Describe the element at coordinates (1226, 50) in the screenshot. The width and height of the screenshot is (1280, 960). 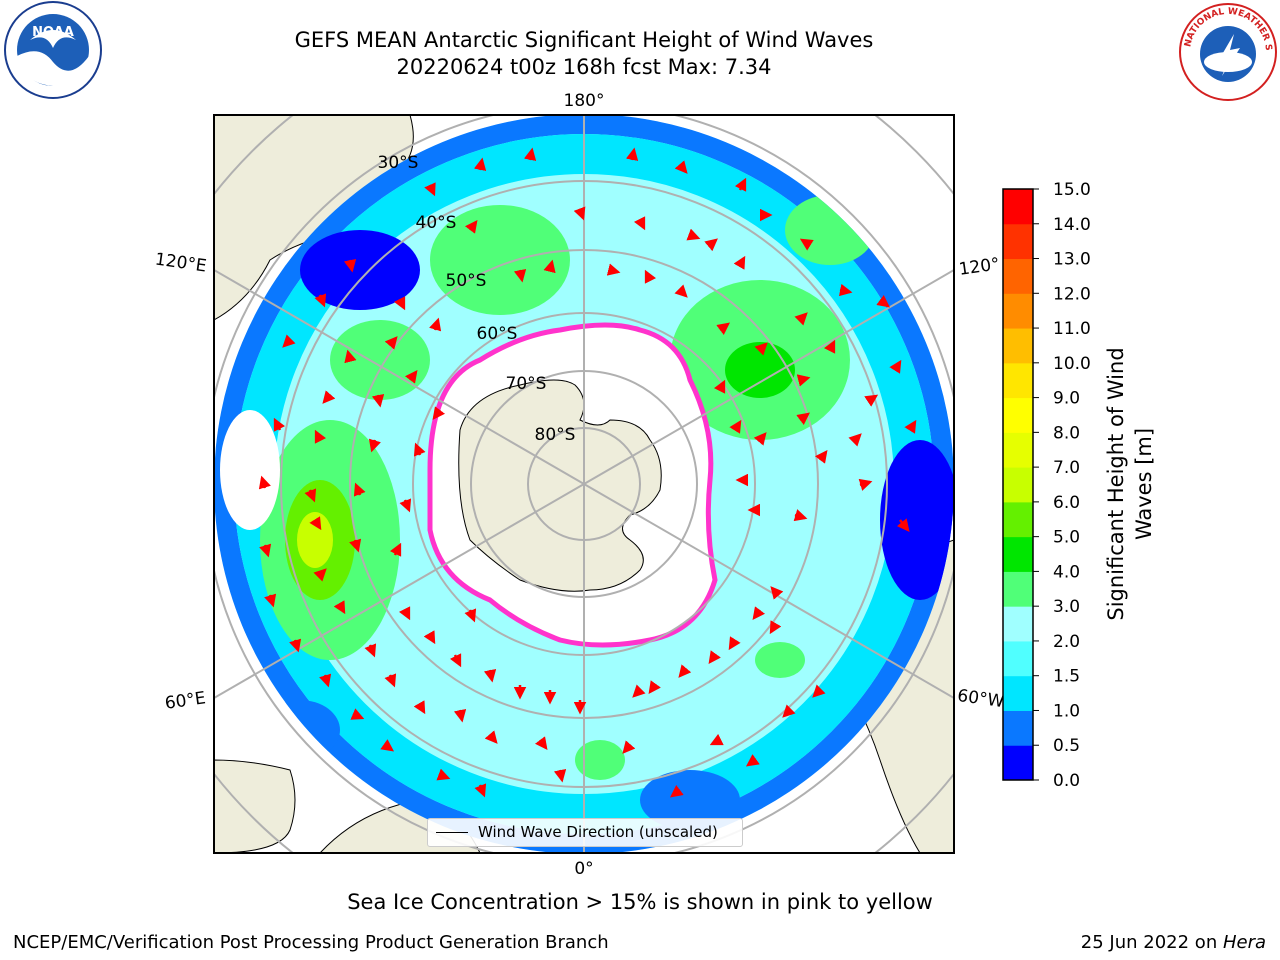
I see `nws-logo: NATIONAL WEATHER SERVICE` at that location.